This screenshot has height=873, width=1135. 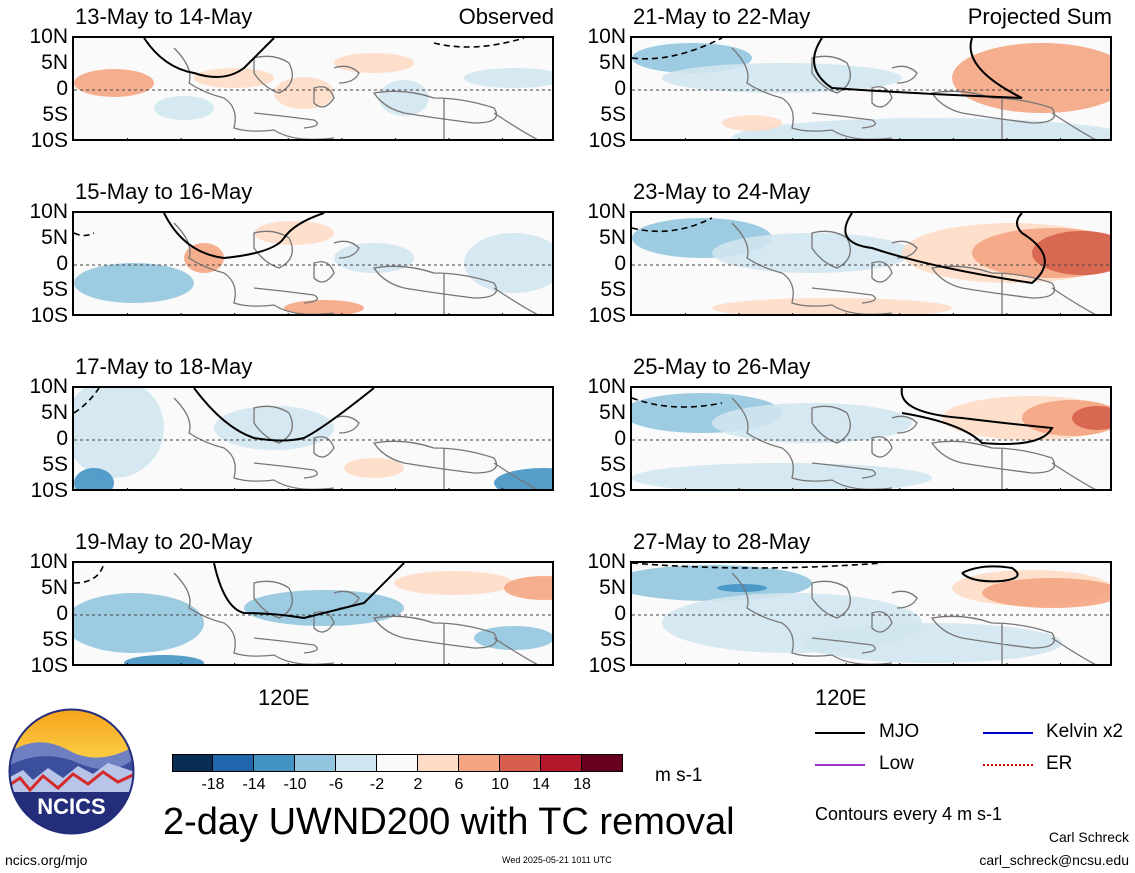 What do you see at coordinates (213, 784) in the screenshot?
I see `colorbar-label: -18` at bounding box center [213, 784].